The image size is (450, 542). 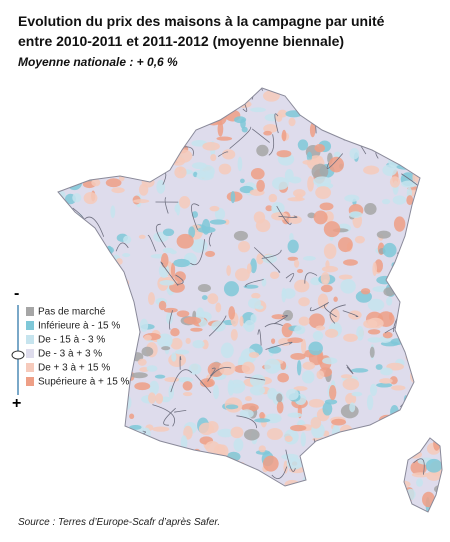 I want to click on legend-minus: -, so click(x=16, y=293).